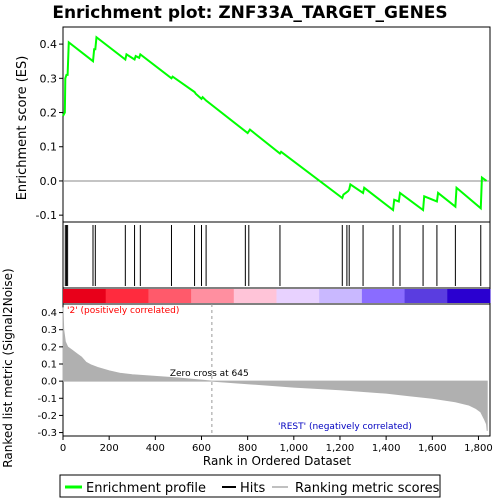 This screenshot has width=500, height=504. I want to click on metric-x-tick-label: 1,600, so click(432, 448).